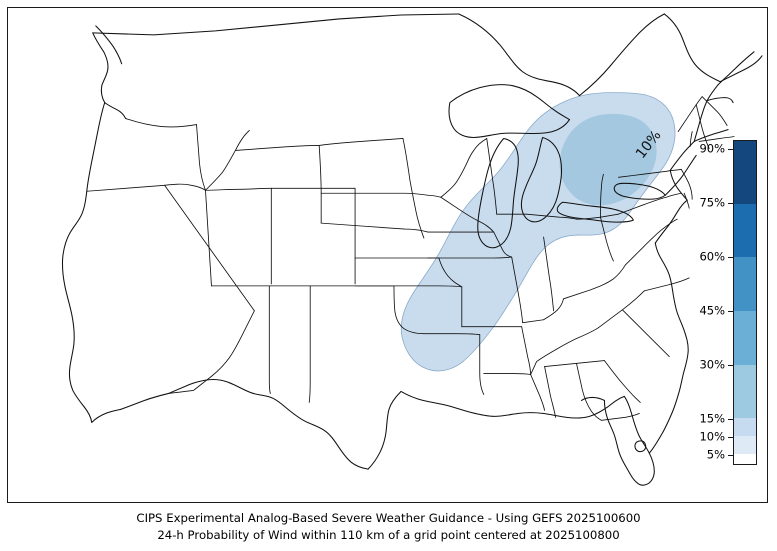 Image resolution: width=777 pixels, height=551 pixels. I want to click on pacific-nw-coast, so click(100, 68).